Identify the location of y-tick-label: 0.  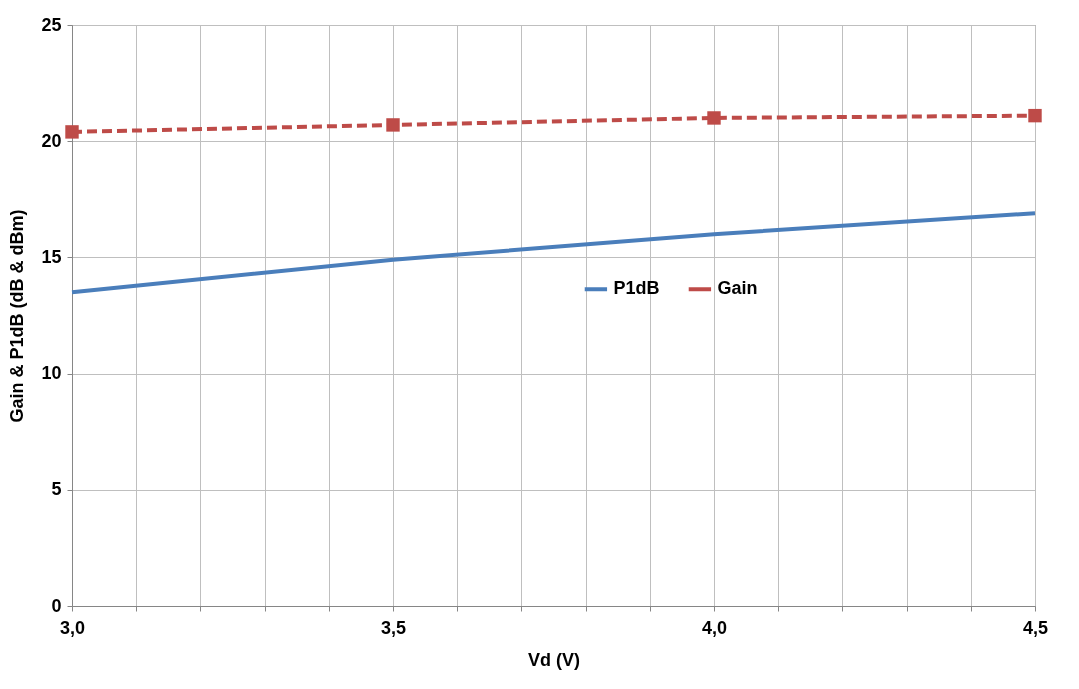
(56, 605).